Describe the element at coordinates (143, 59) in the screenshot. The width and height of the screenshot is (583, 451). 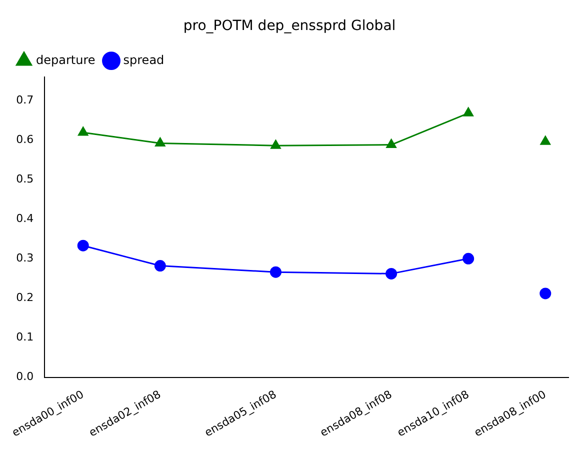
I see `legend-label: spread` at that location.